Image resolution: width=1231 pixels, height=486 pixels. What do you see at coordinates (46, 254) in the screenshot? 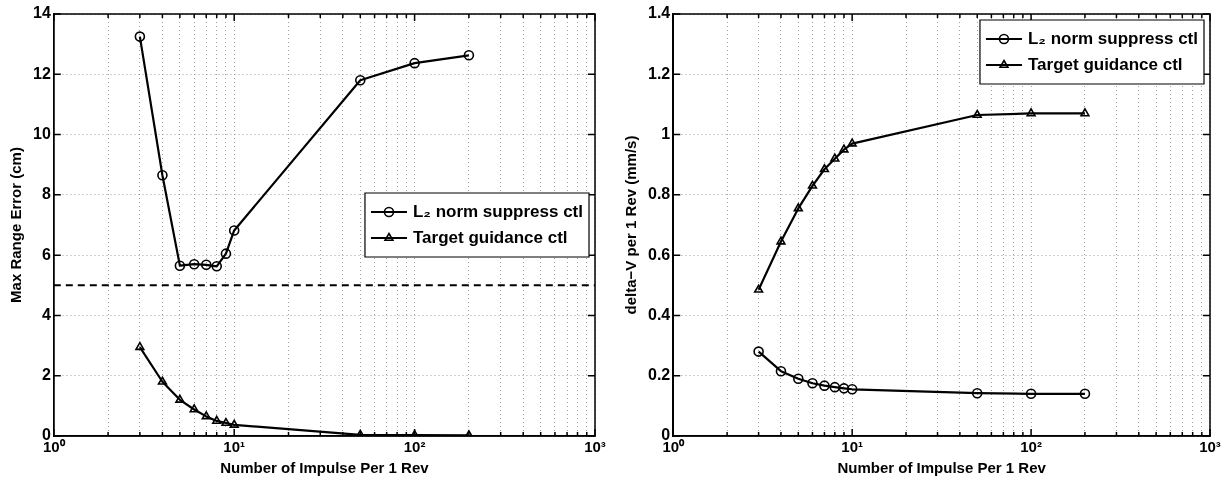
I see `y-tick-label: 6` at bounding box center [46, 254].